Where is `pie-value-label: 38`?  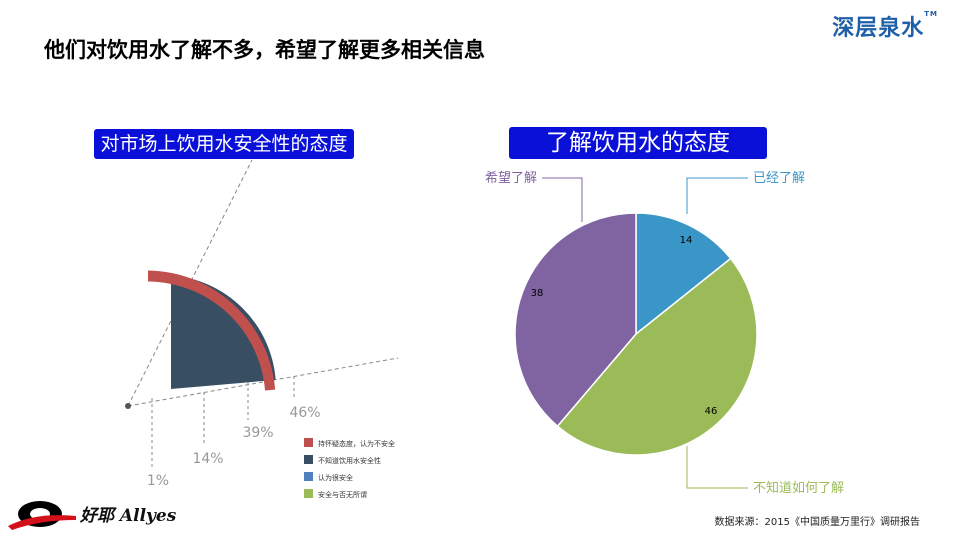 pie-value-label: 38 is located at coordinates (537, 293).